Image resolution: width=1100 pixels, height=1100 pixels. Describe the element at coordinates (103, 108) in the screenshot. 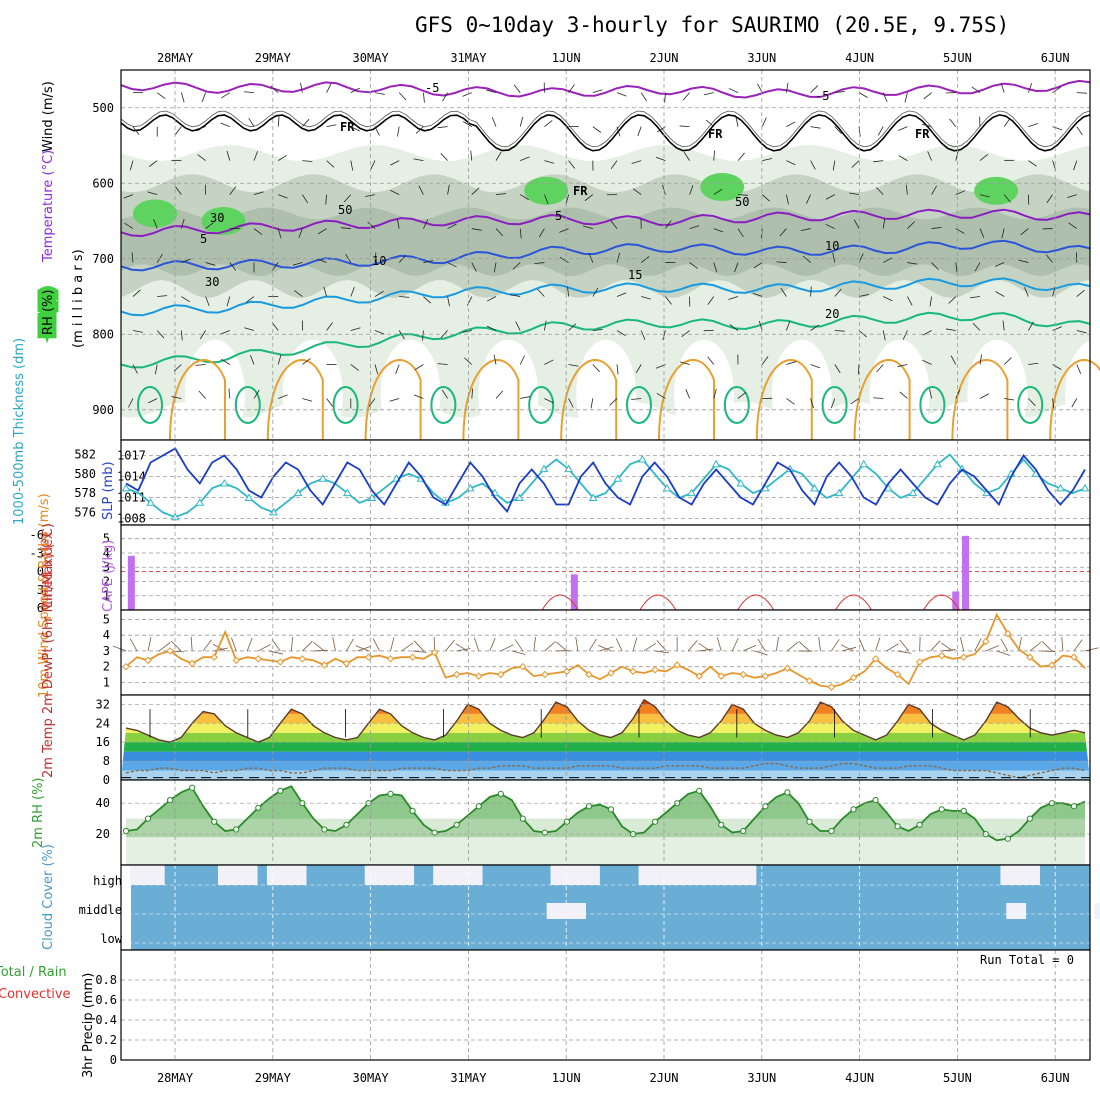

I see `pressure-tick-label: 500` at that location.